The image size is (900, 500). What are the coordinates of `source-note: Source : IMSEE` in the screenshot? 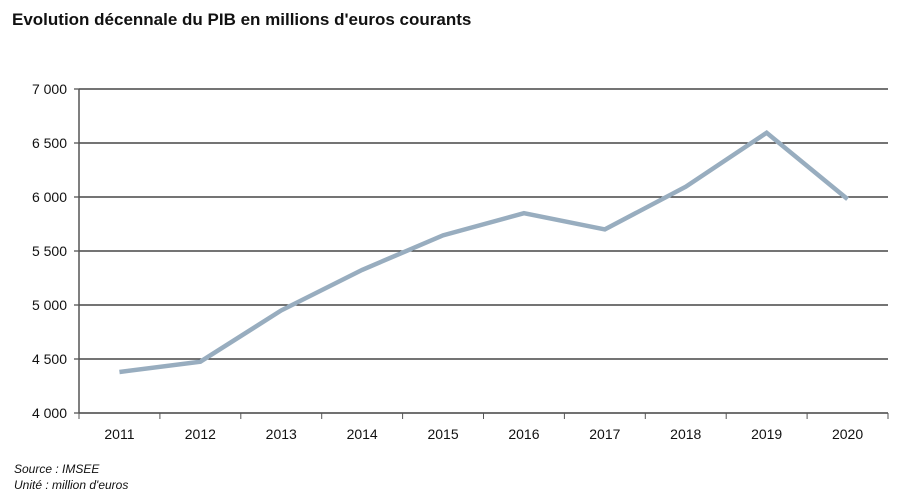 It's located at (57, 469).